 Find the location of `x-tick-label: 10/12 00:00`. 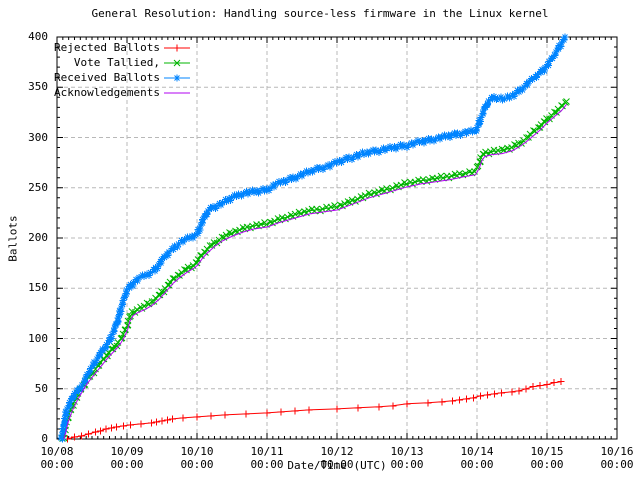

x-tick-label: 10/12 00:00 is located at coordinates (337, 458).